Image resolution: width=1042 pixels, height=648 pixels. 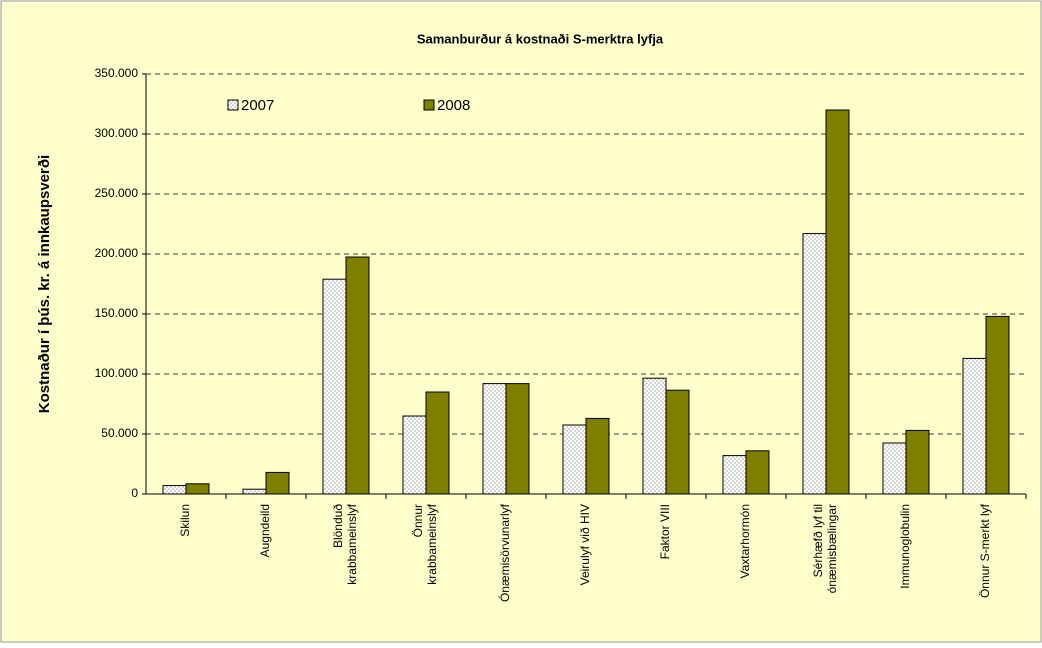 I want to click on x-tick-label: ónæmisbælingar, so click(x=832, y=548).